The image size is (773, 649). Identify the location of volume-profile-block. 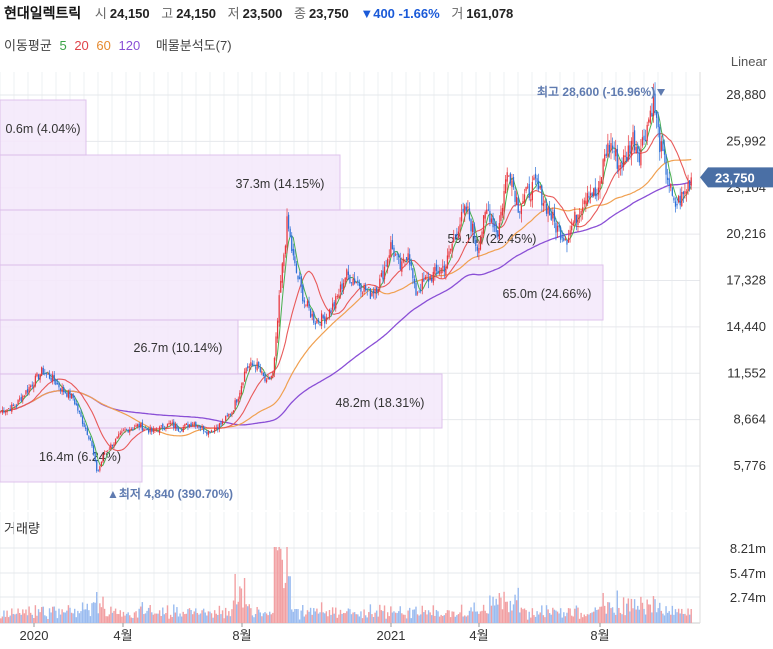
(119, 347).